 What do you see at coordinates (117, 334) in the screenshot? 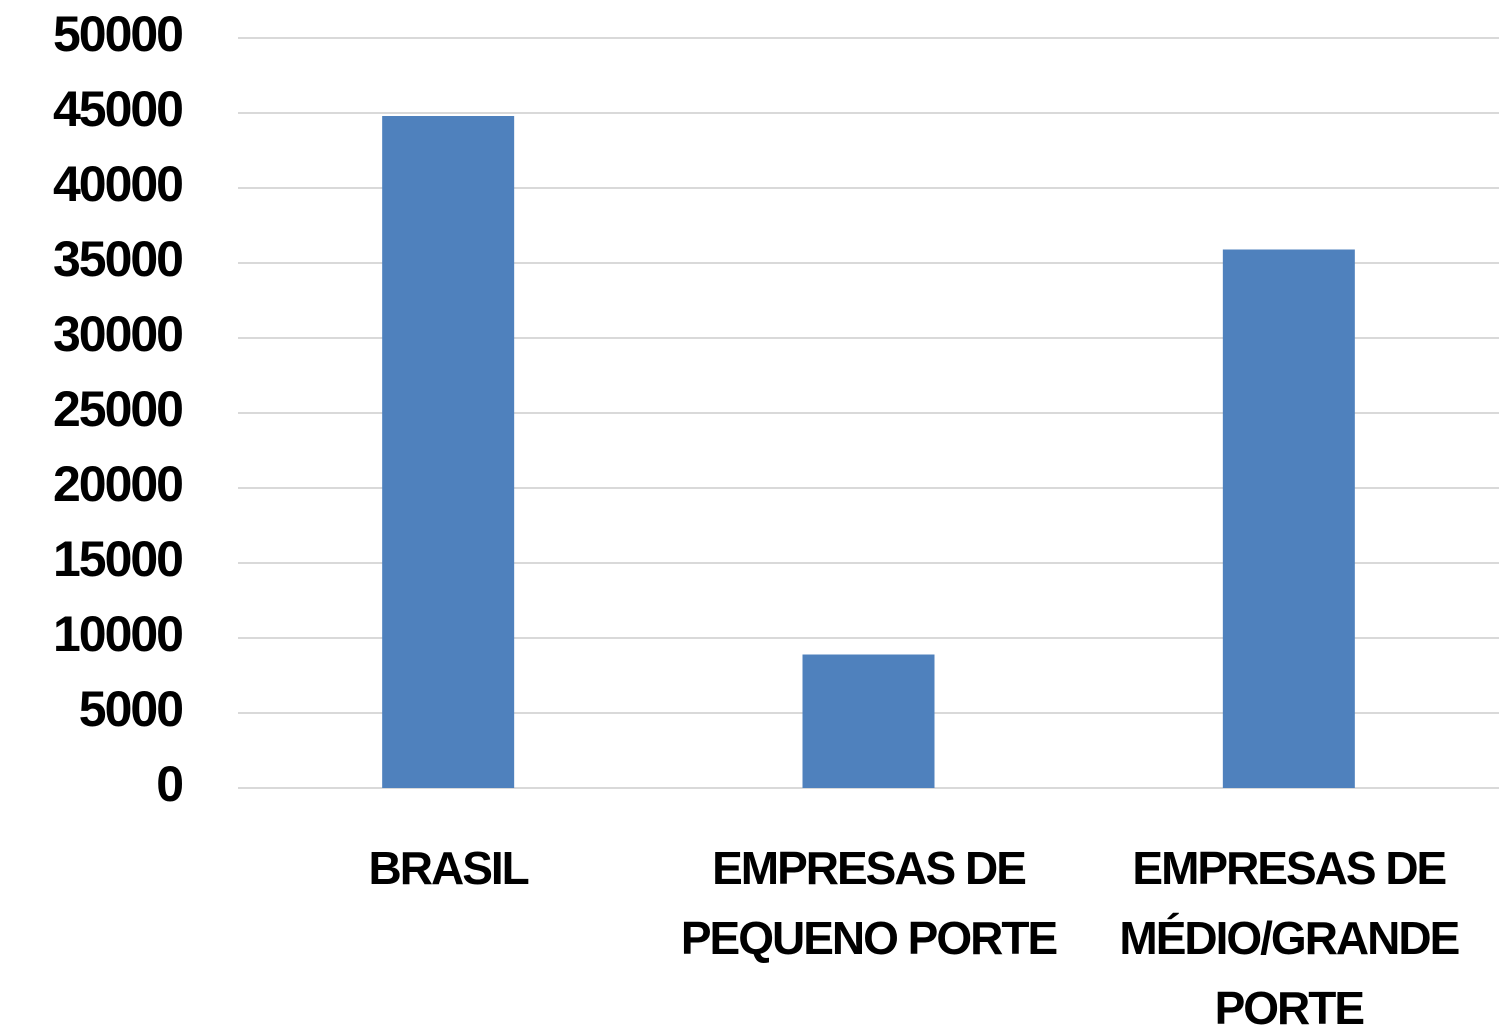
I see `y-tick-label: 30000` at bounding box center [117, 334].